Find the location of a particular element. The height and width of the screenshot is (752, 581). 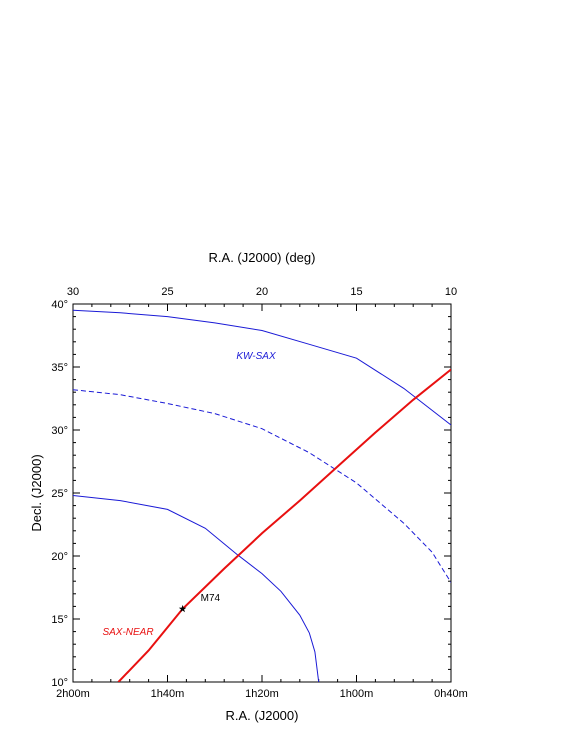

x-tick-label: 1h40m is located at coordinates (168, 694).